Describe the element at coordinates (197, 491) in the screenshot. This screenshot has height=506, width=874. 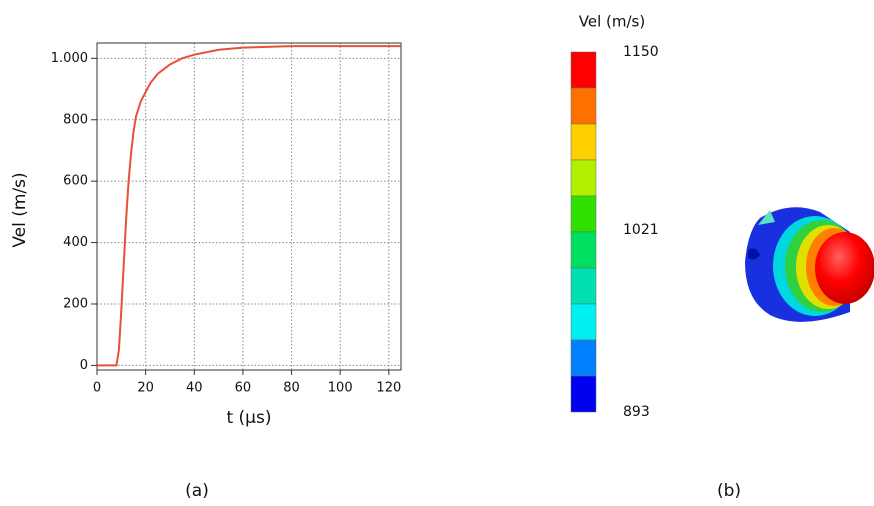
I see `caption: (a)` at that location.